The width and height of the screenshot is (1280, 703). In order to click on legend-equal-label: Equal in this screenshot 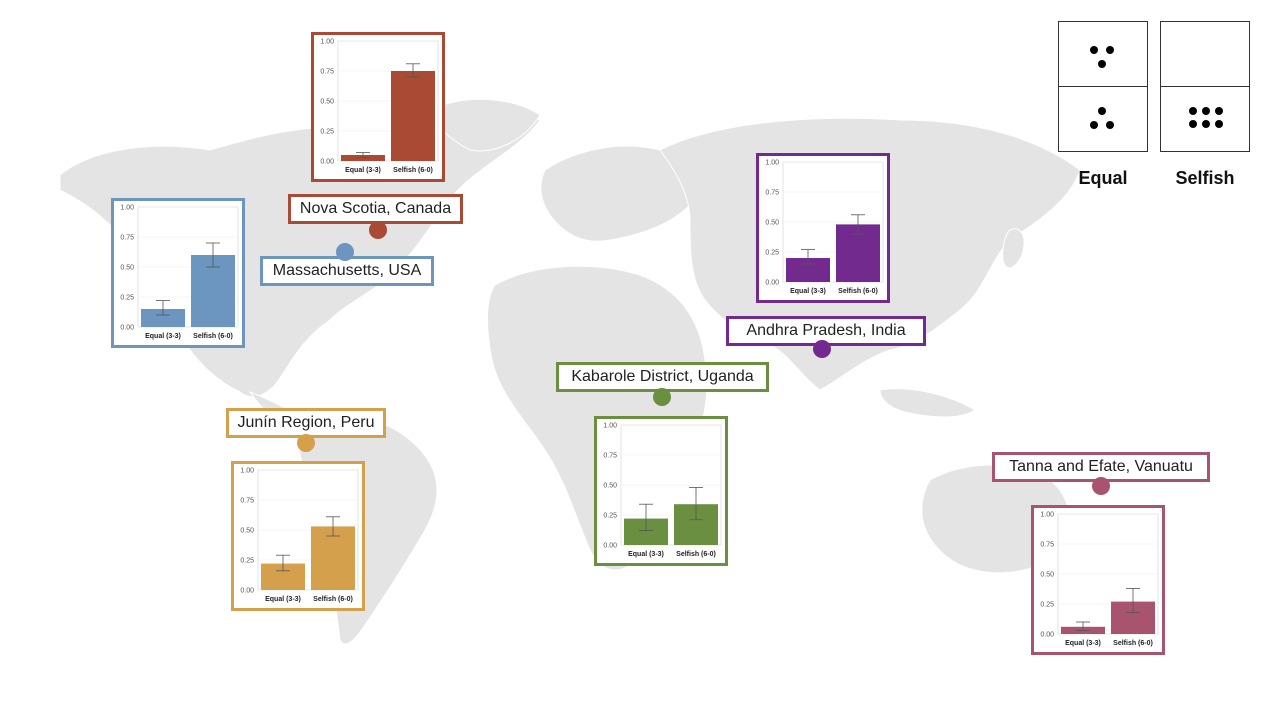, I will do `click(1103, 178)`.